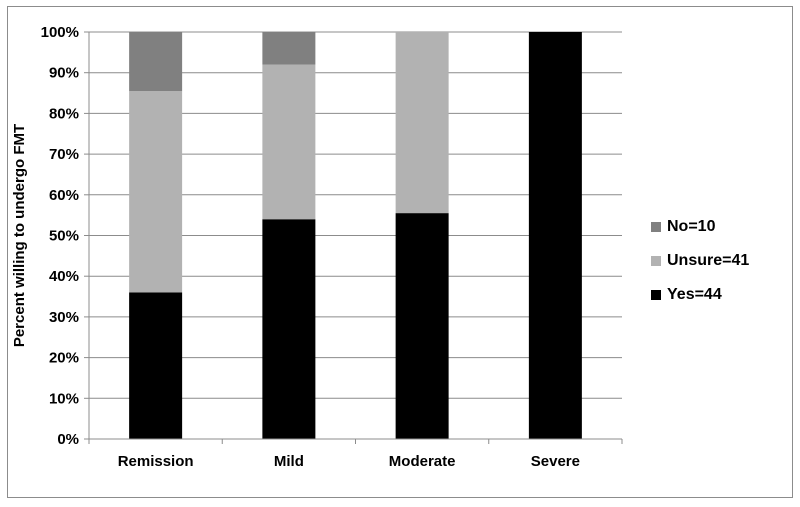 The width and height of the screenshot is (800, 507). What do you see at coordinates (64, 113) in the screenshot?
I see `y-tick-label: 80%` at bounding box center [64, 113].